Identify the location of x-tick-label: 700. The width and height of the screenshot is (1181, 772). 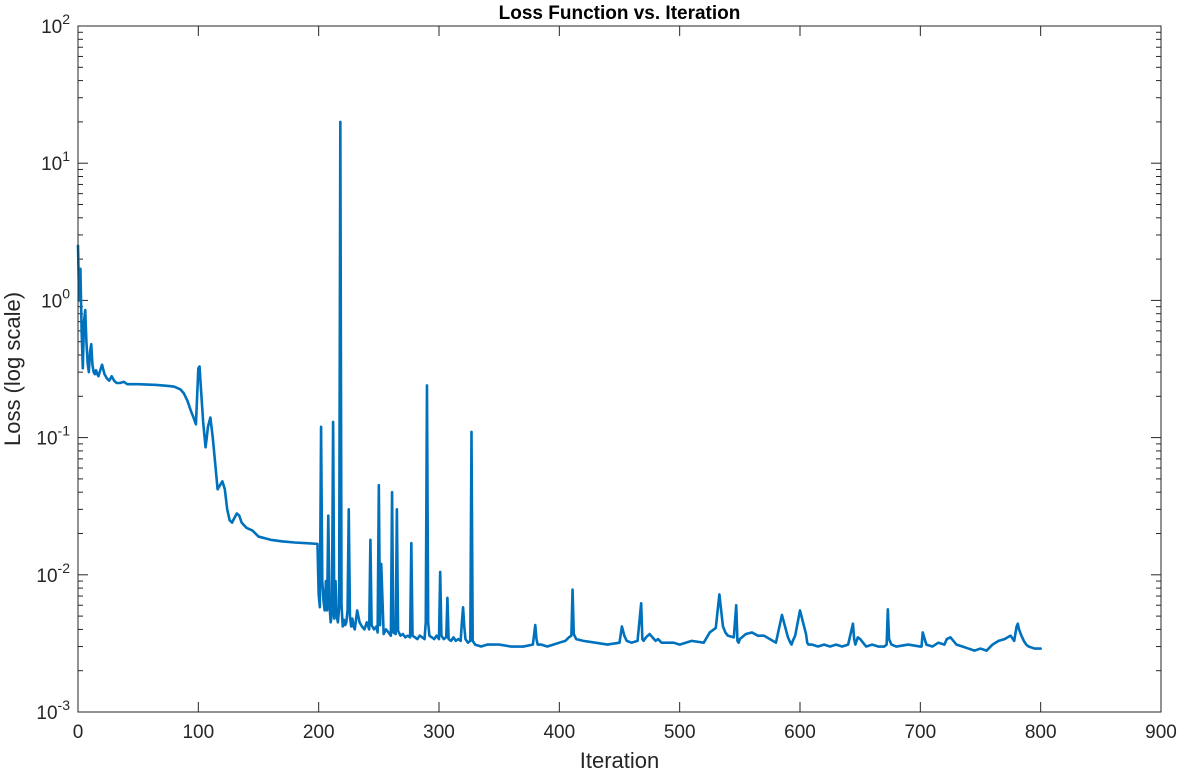
(920, 732).